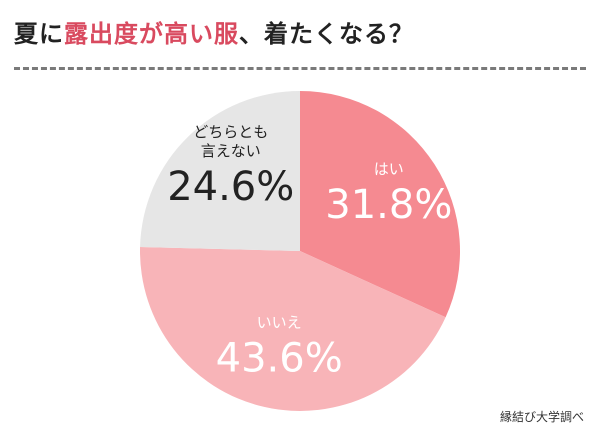 The width and height of the screenshot is (600, 437). Describe the element at coordinates (39, 34) in the screenshot. I see `title-prefix: 夏に` at that location.